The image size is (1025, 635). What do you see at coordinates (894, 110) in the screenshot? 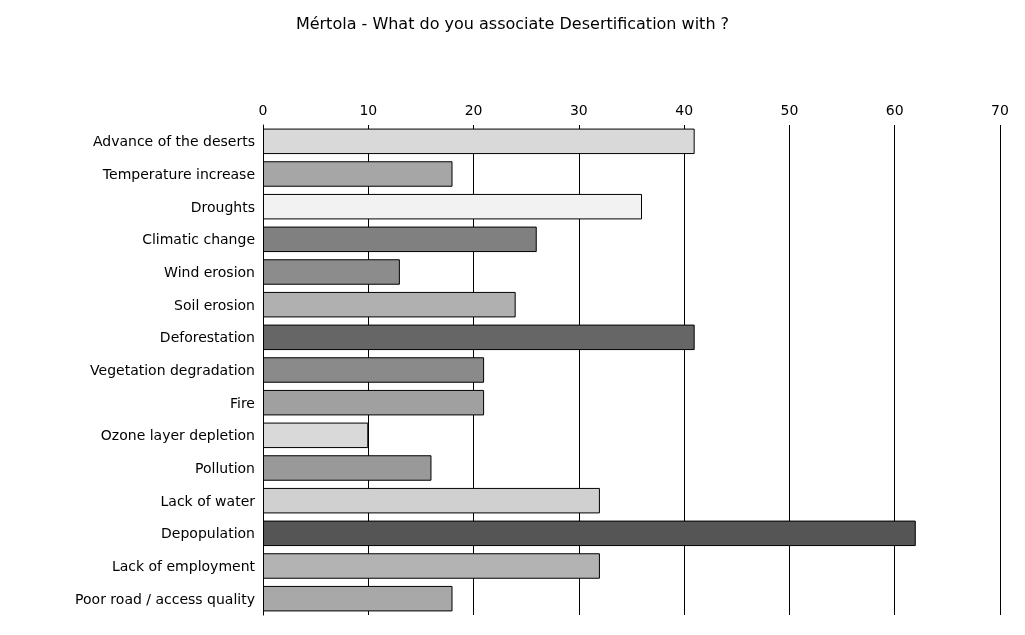
I see `x-tick-label: 60` at bounding box center [894, 110].